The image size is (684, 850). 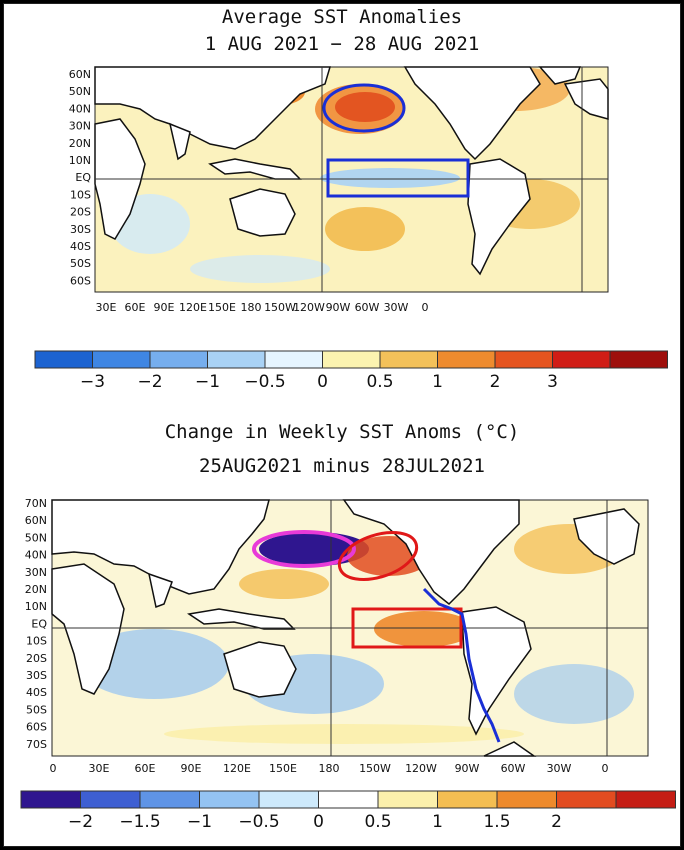 What do you see at coordinates (495, 382) in the screenshot?
I see `top-colorbar-label: 2` at bounding box center [495, 382].